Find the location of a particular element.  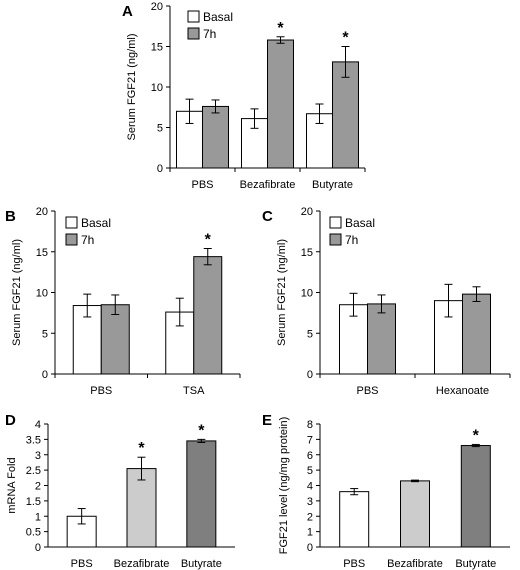

y-axis-label: FGF21 level (ng/mg protein) is located at coordinates (284, 486).